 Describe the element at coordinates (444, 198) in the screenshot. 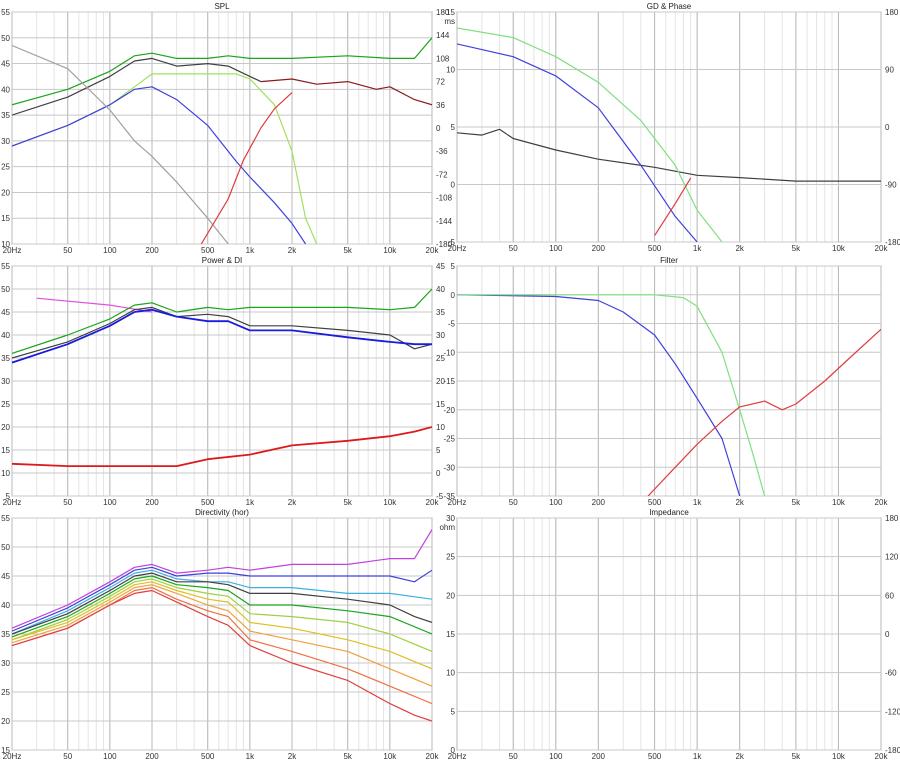

I see `y2-tick-label: -108` at that location.